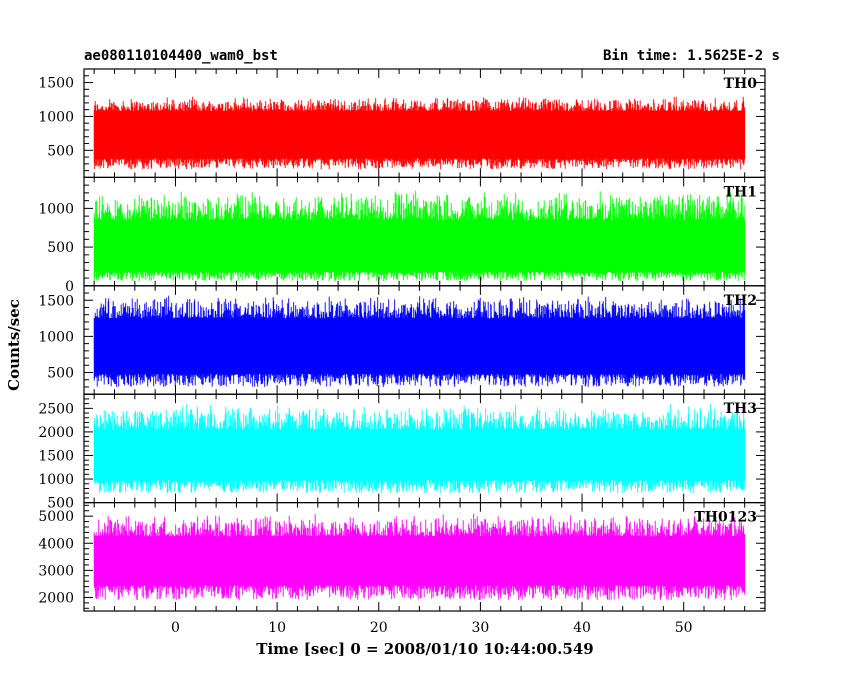 This screenshot has height=680, width=850. What do you see at coordinates (419, 557) in the screenshot?
I see `series-th0123` at bounding box center [419, 557].